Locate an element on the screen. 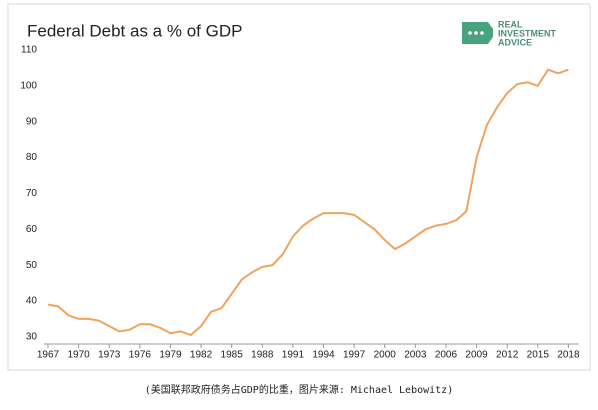 This screenshot has width=598, height=410. x-tick-label: 1982 is located at coordinates (201, 355).